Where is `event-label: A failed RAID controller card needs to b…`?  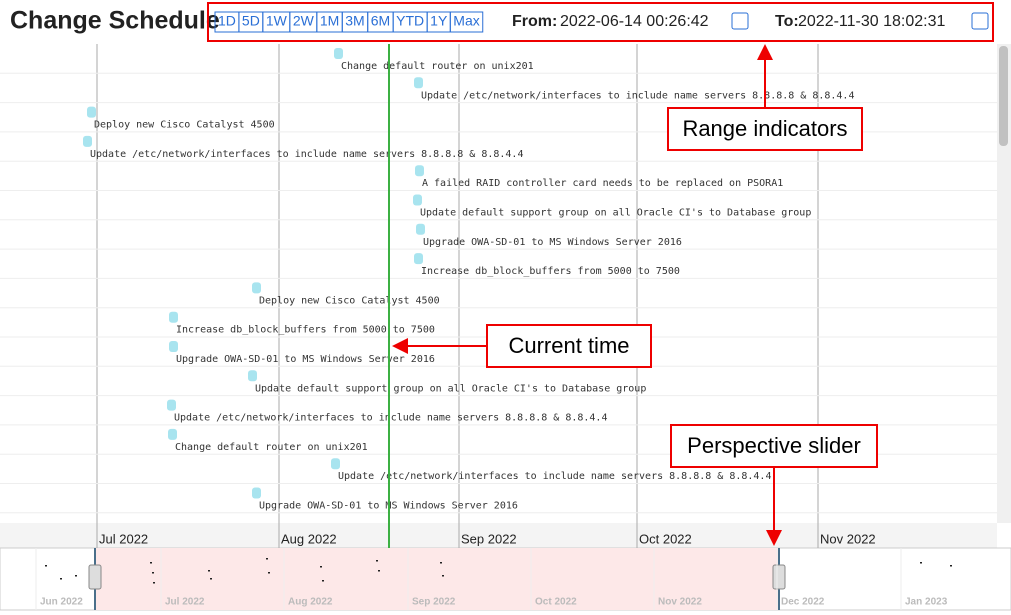 event-label: A failed RAID controller card needs to b… is located at coordinates (602, 183).